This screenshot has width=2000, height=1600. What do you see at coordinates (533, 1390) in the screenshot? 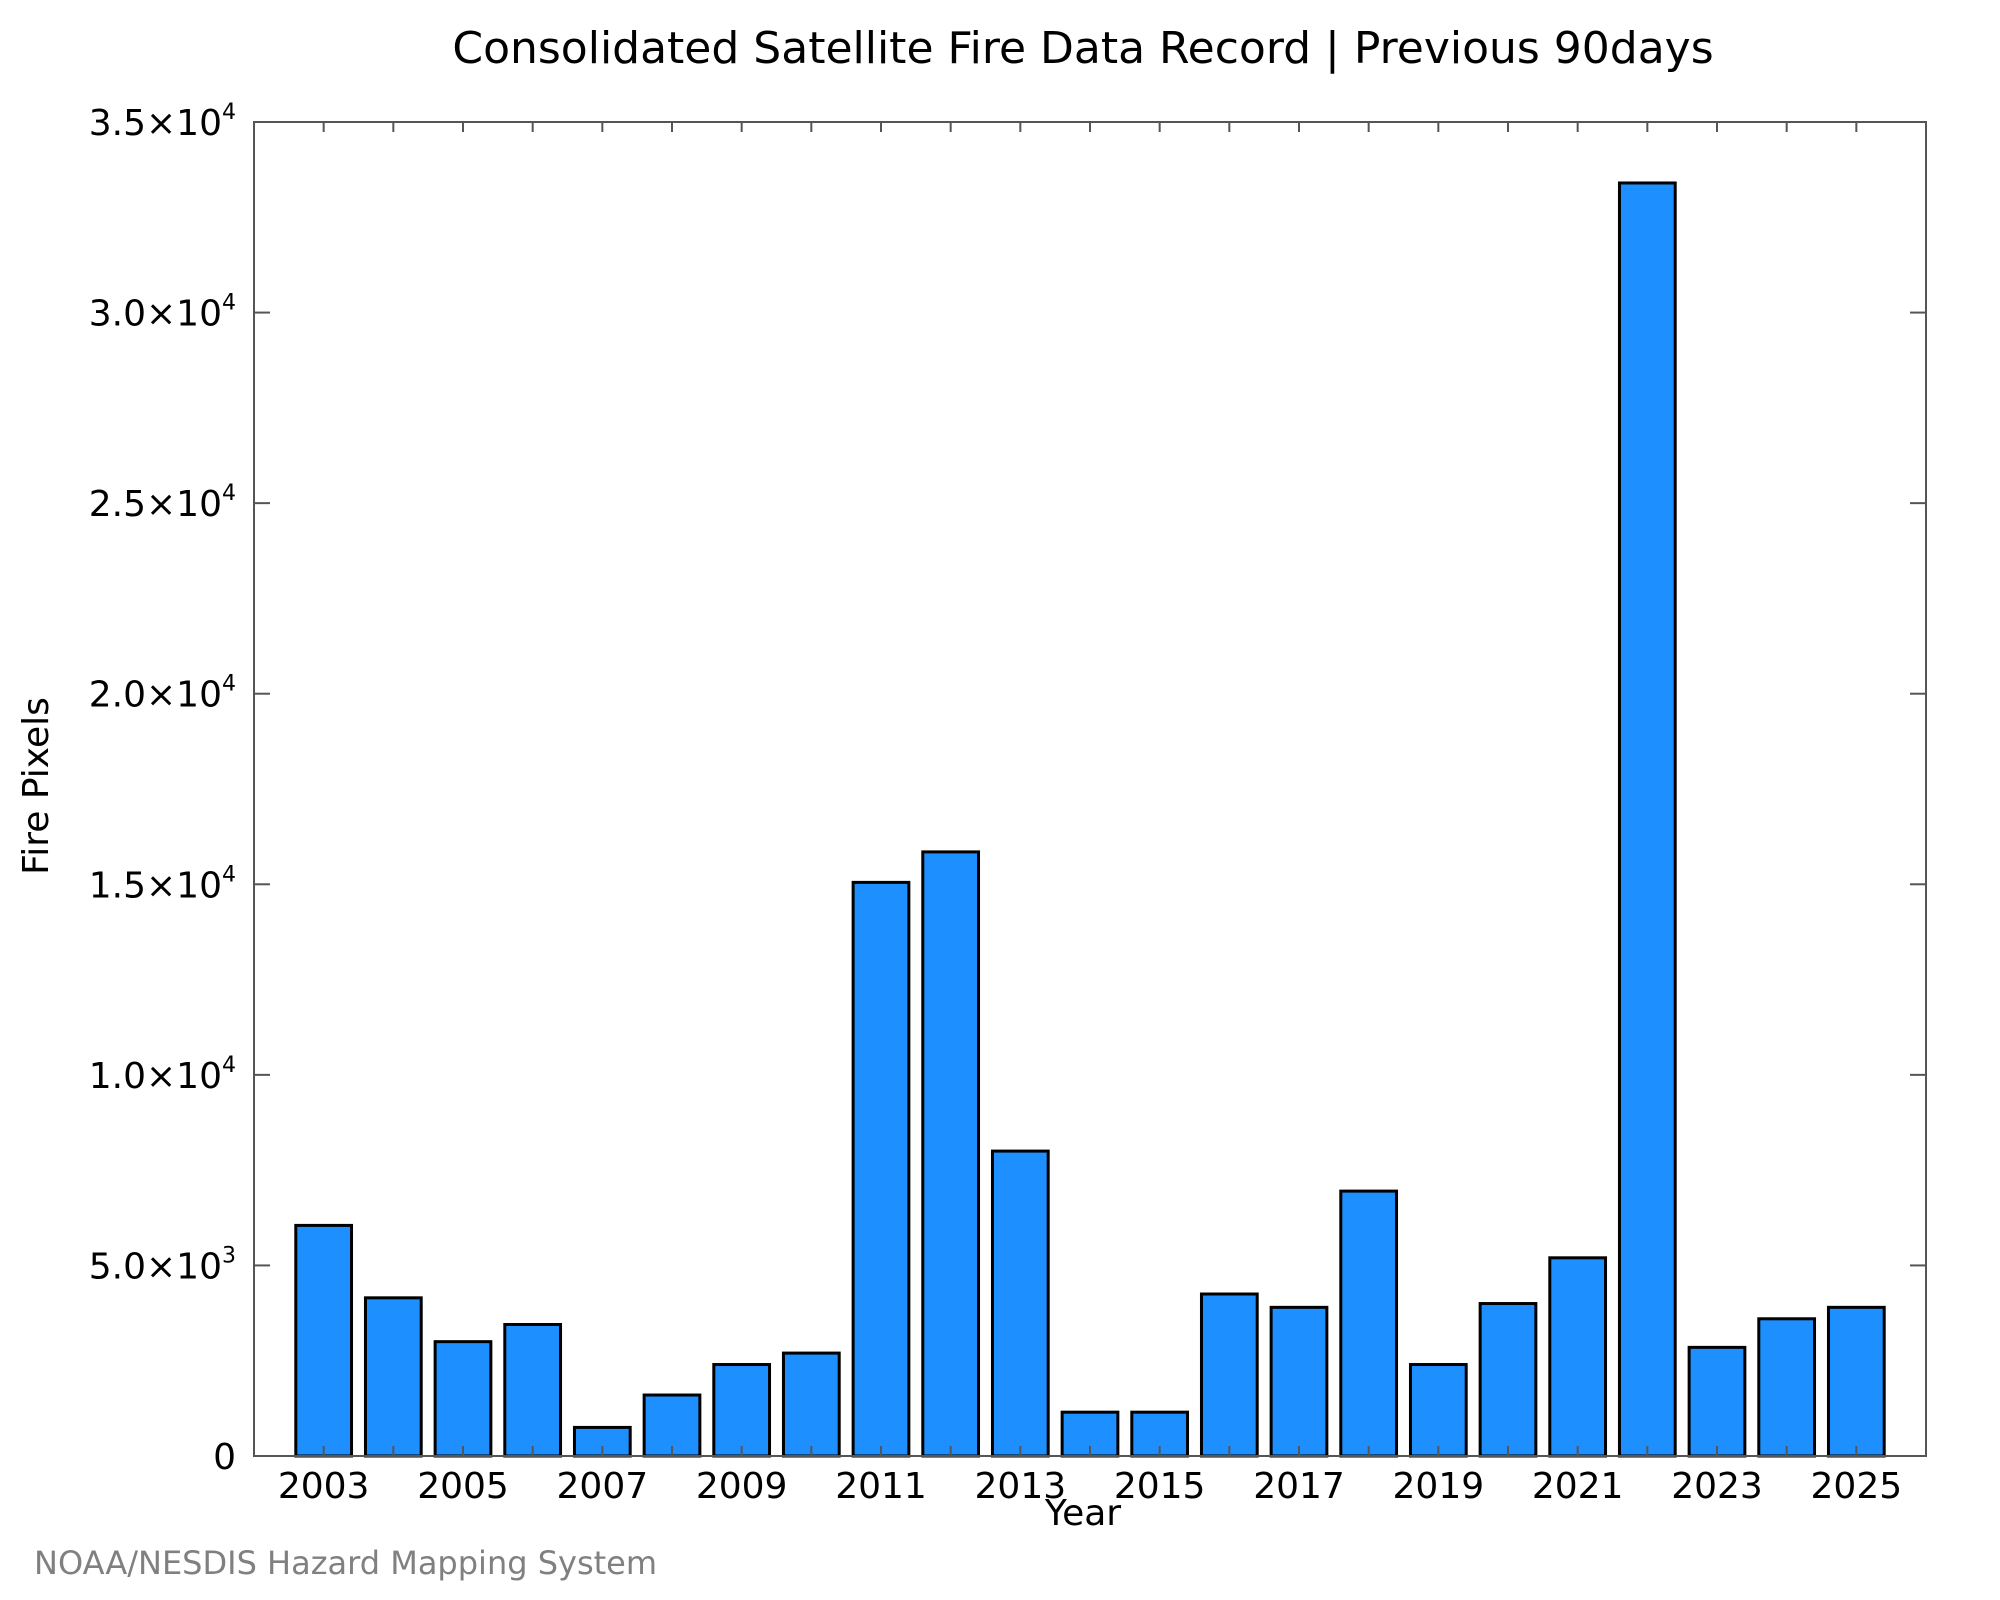
I see `bar-2006` at bounding box center [533, 1390].